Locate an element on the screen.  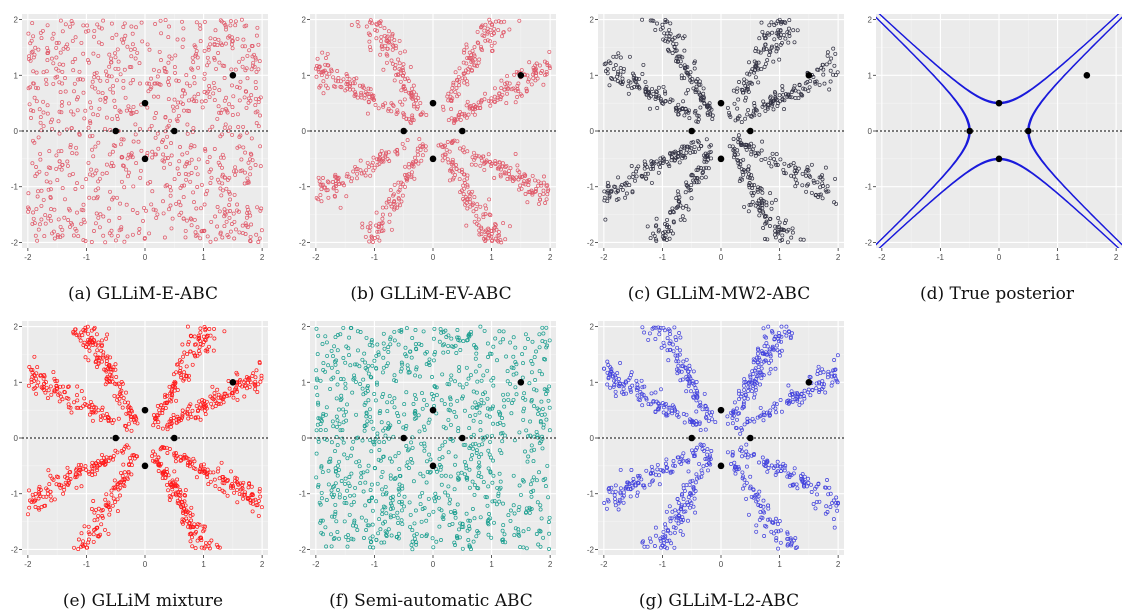
panel-d: -2 -1 0 1 2 -2 -1 0 1 2 (d) True posterior is located at coordinates (997, 158).